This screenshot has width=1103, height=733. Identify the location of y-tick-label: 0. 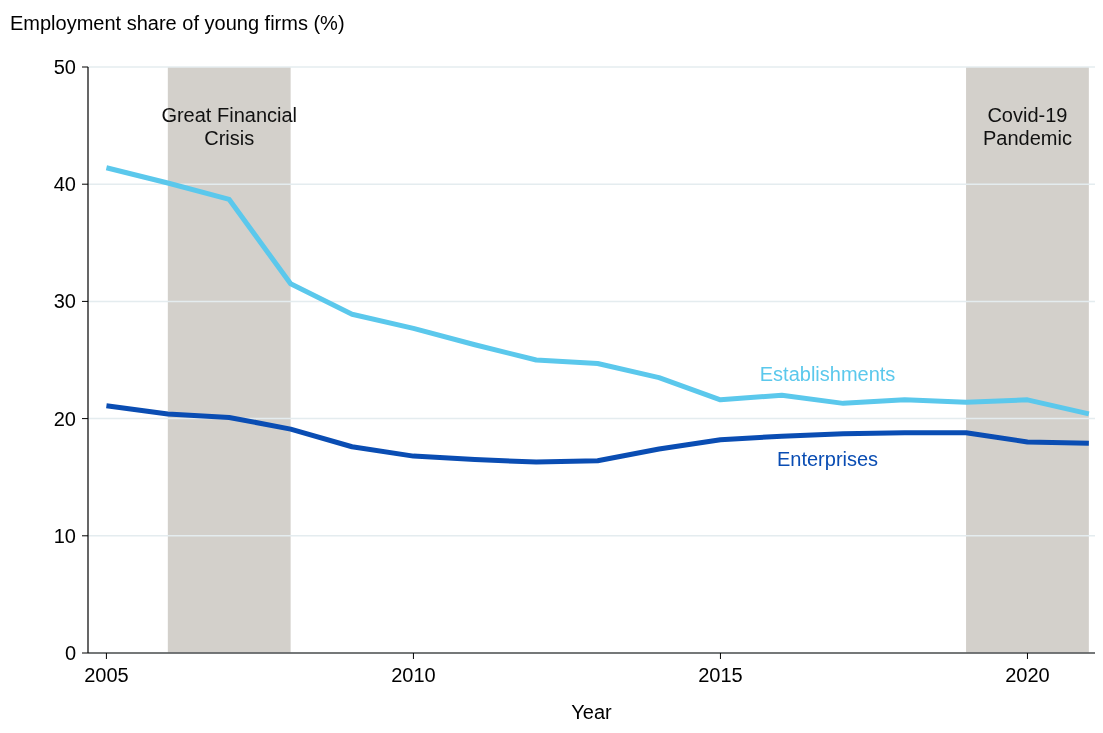
(70, 653).